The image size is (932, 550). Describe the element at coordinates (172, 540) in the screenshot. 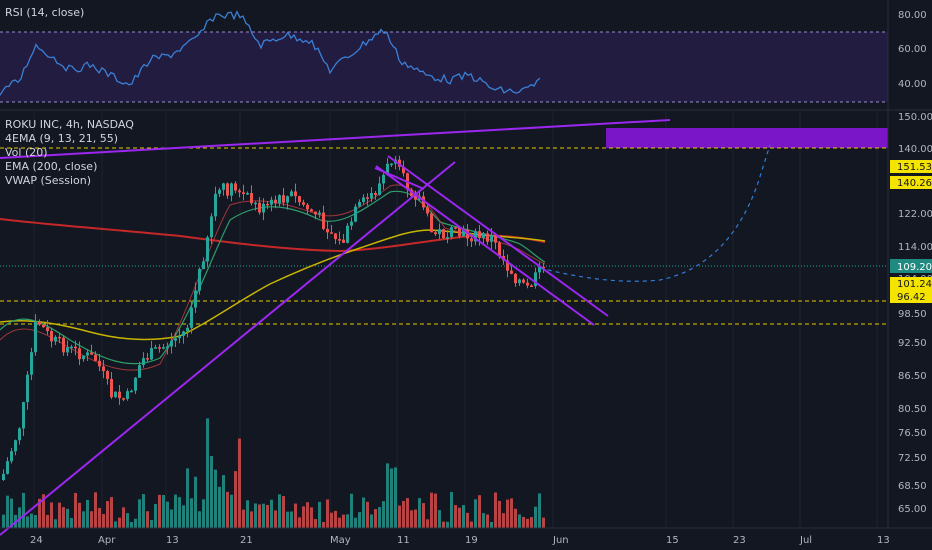

I see `time-tick: 13` at that location.